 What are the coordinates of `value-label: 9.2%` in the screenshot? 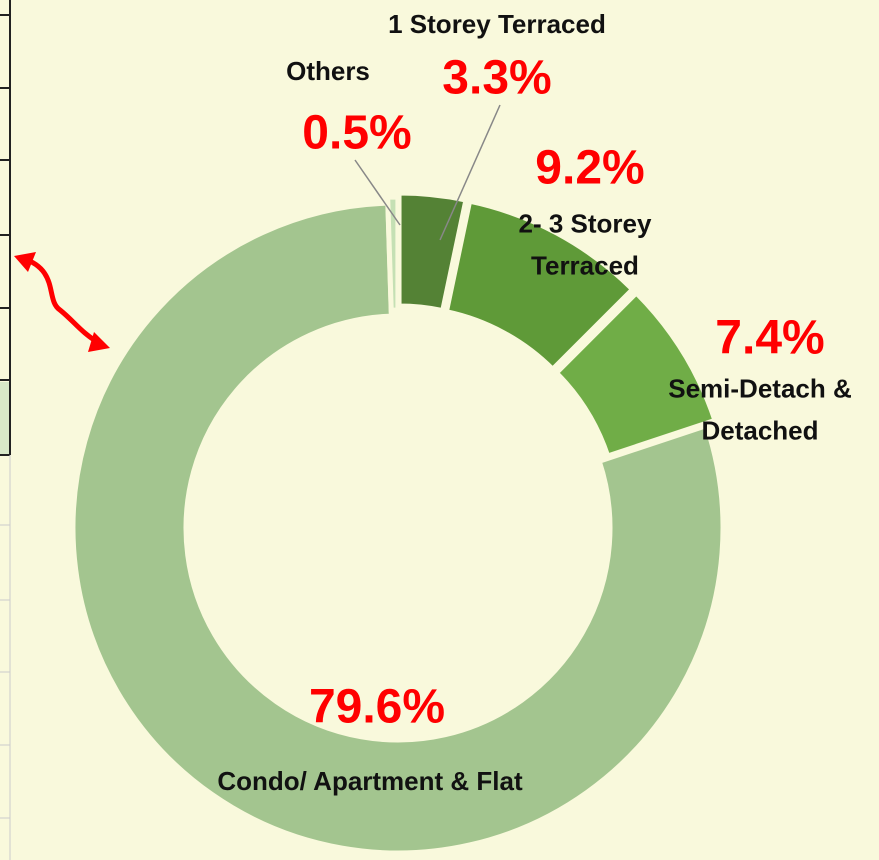 It's located at (590, 168).